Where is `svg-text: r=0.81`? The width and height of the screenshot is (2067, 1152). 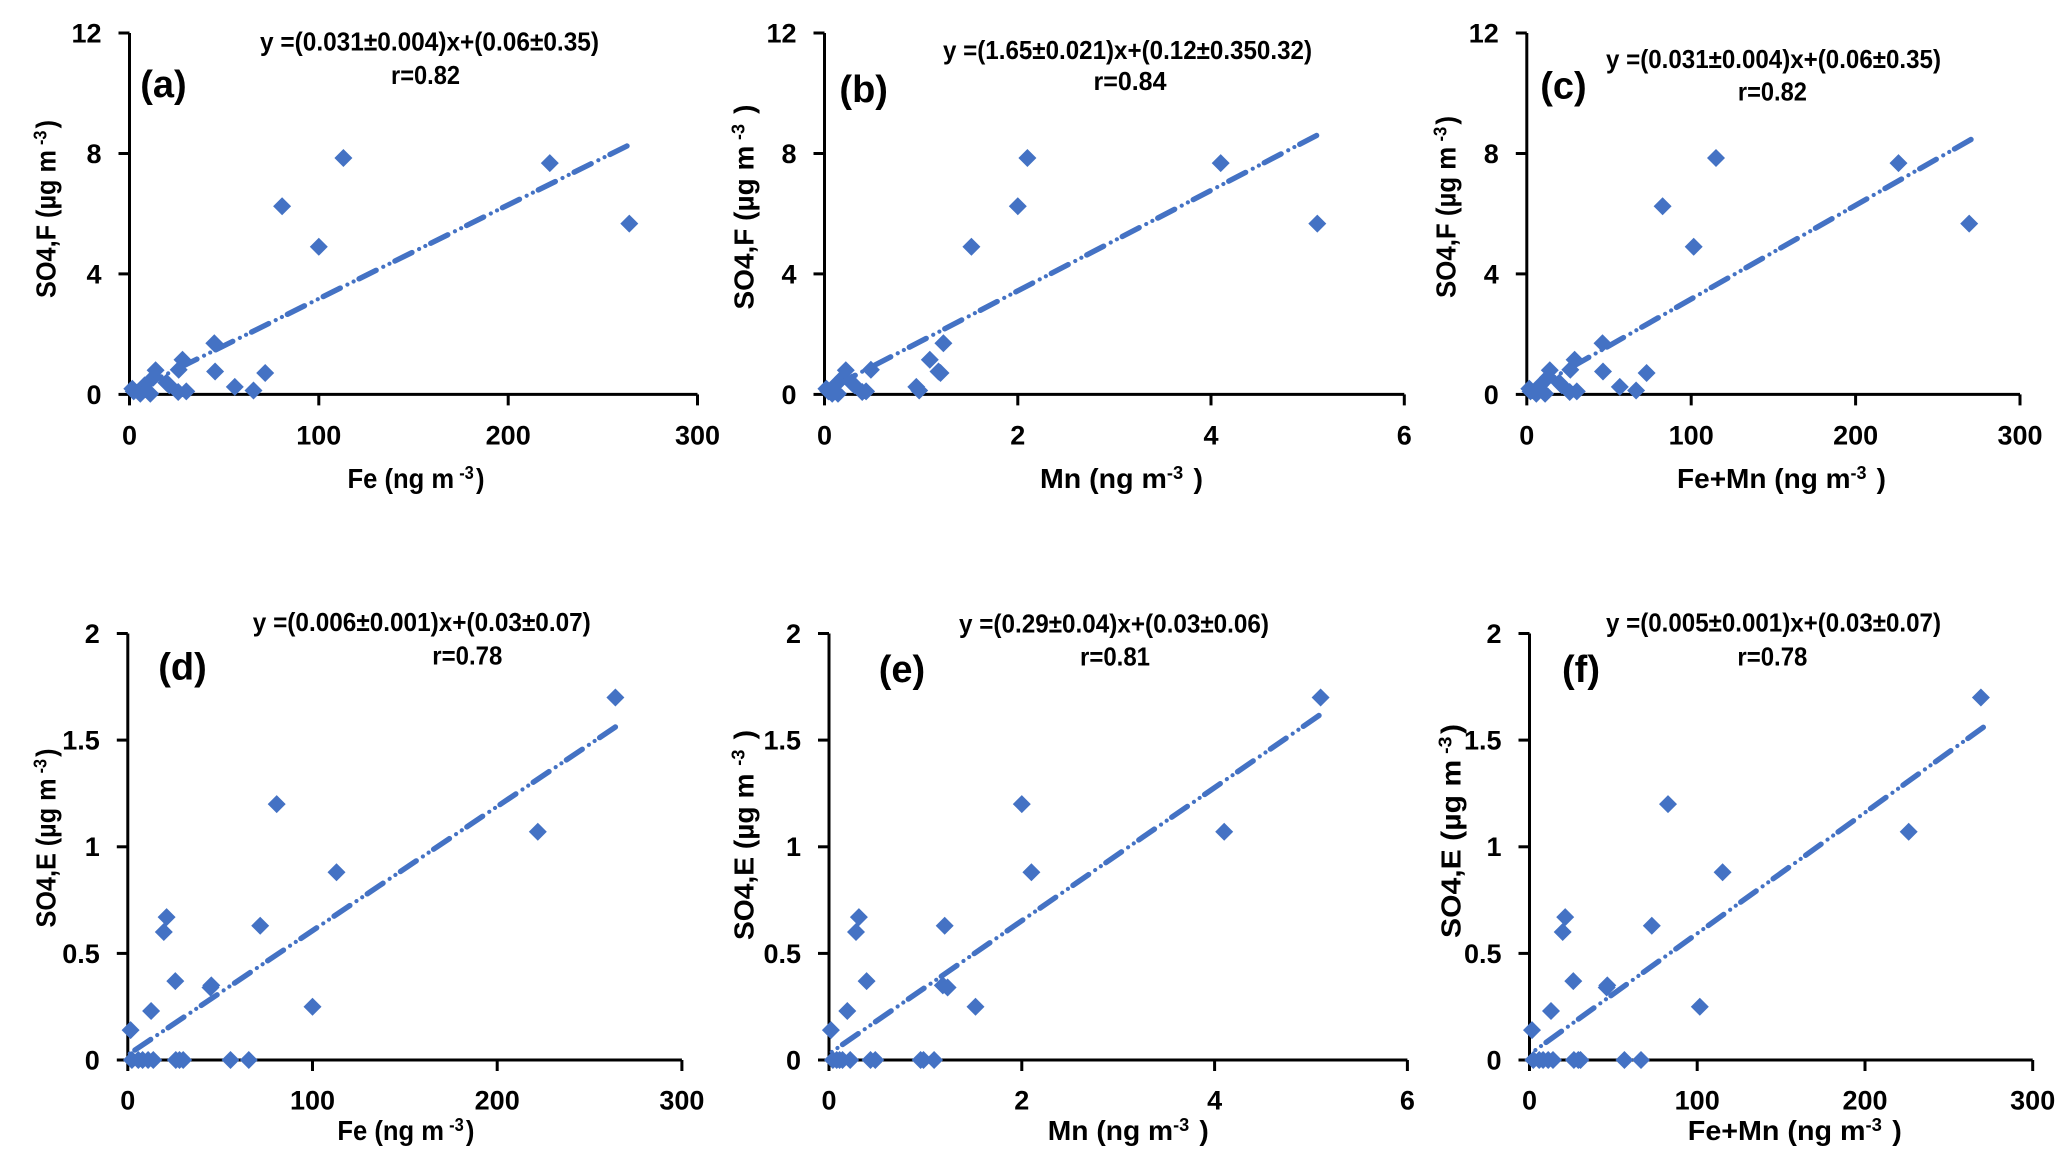 svg-text: r=0.81 is located at coordinates (1115, 657).